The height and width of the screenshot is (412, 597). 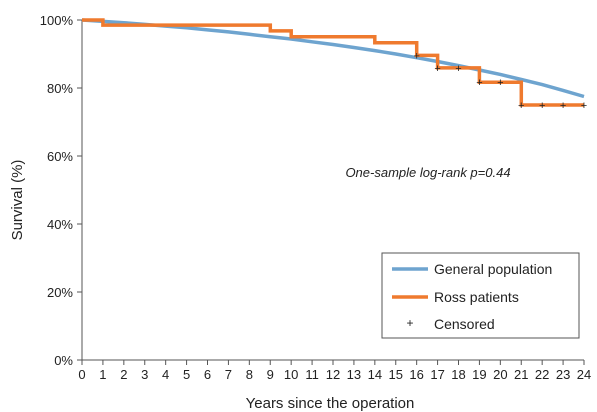 I want to click on log-rank-annotation: One-sample log-rank p=0.44, so click(x=427, y=172).